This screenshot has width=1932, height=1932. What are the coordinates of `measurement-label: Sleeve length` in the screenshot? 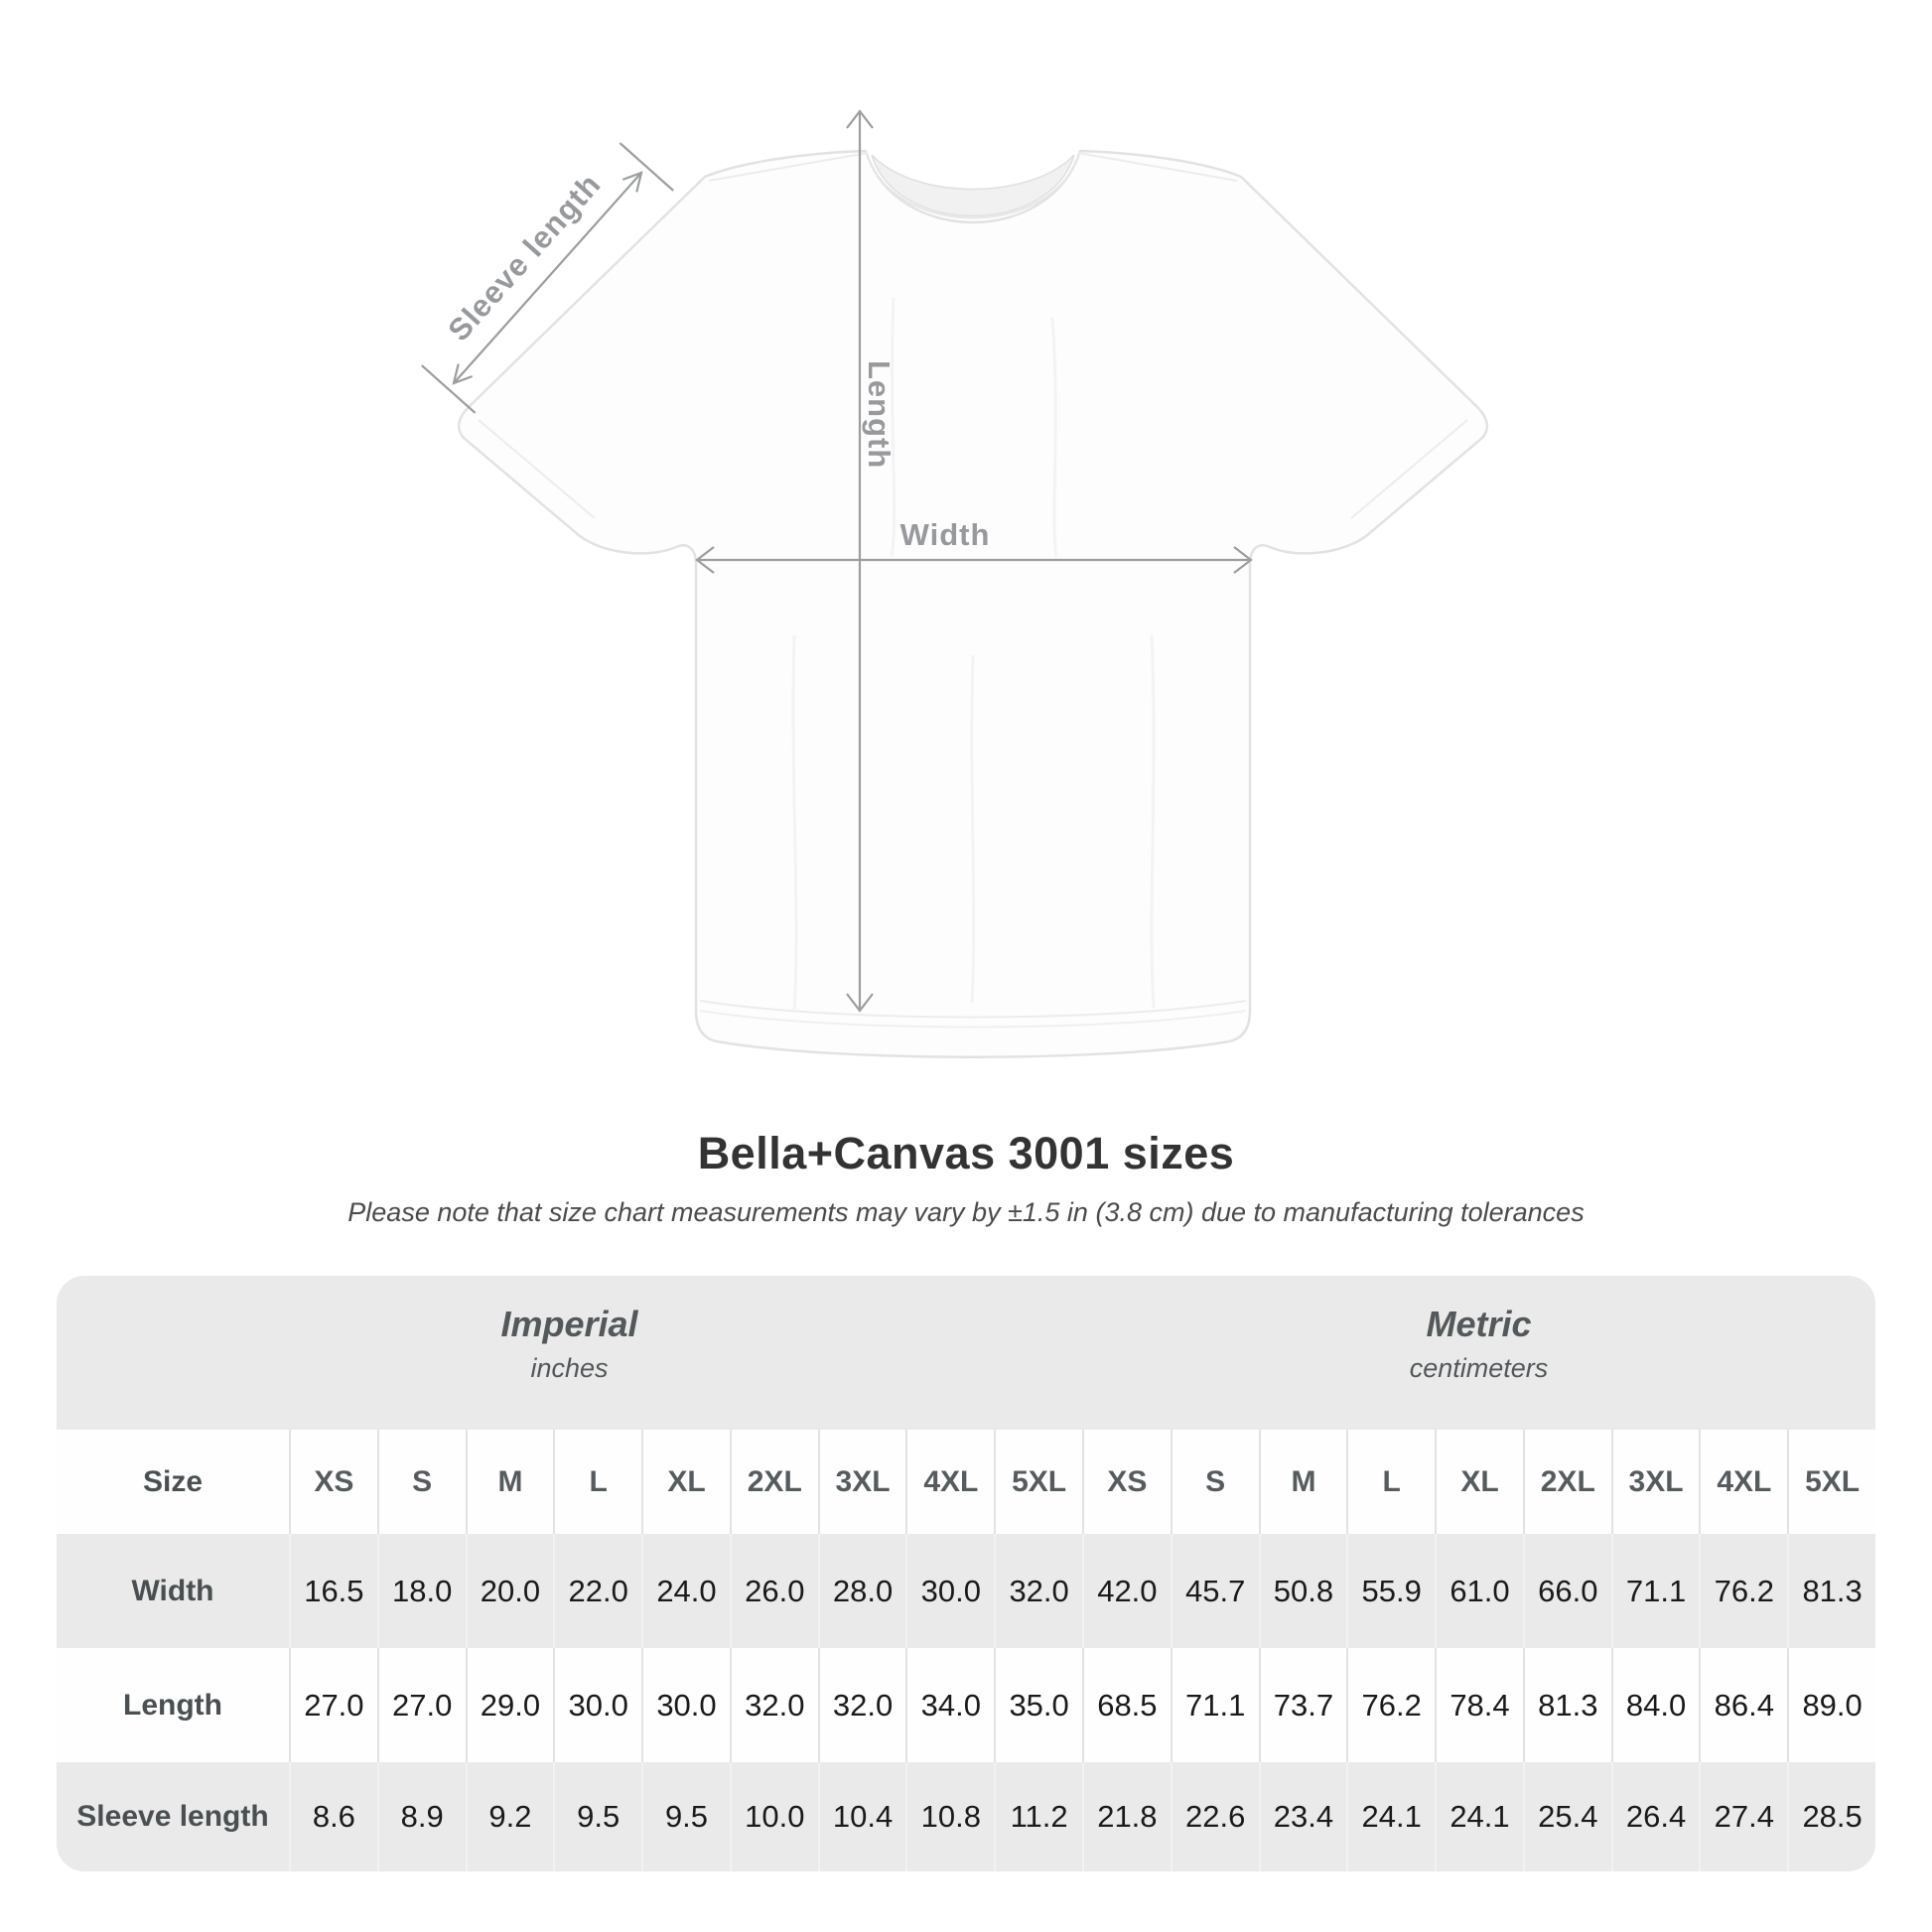 It's located at (172, 1817).